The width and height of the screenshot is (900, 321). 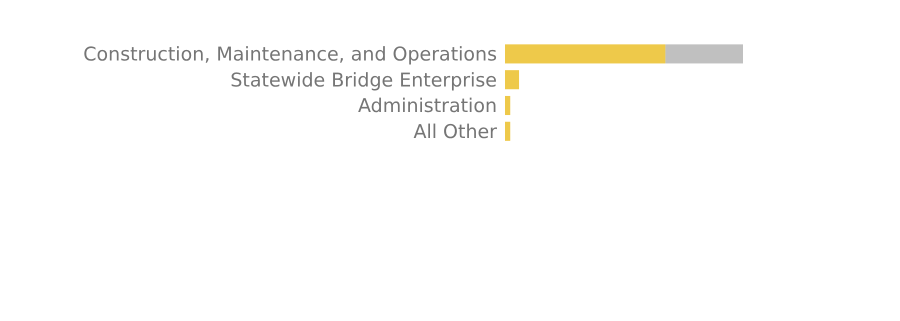 I want to click on y-tick-label: Statewide Bridge Enterprise, so click(x=363, y=80).